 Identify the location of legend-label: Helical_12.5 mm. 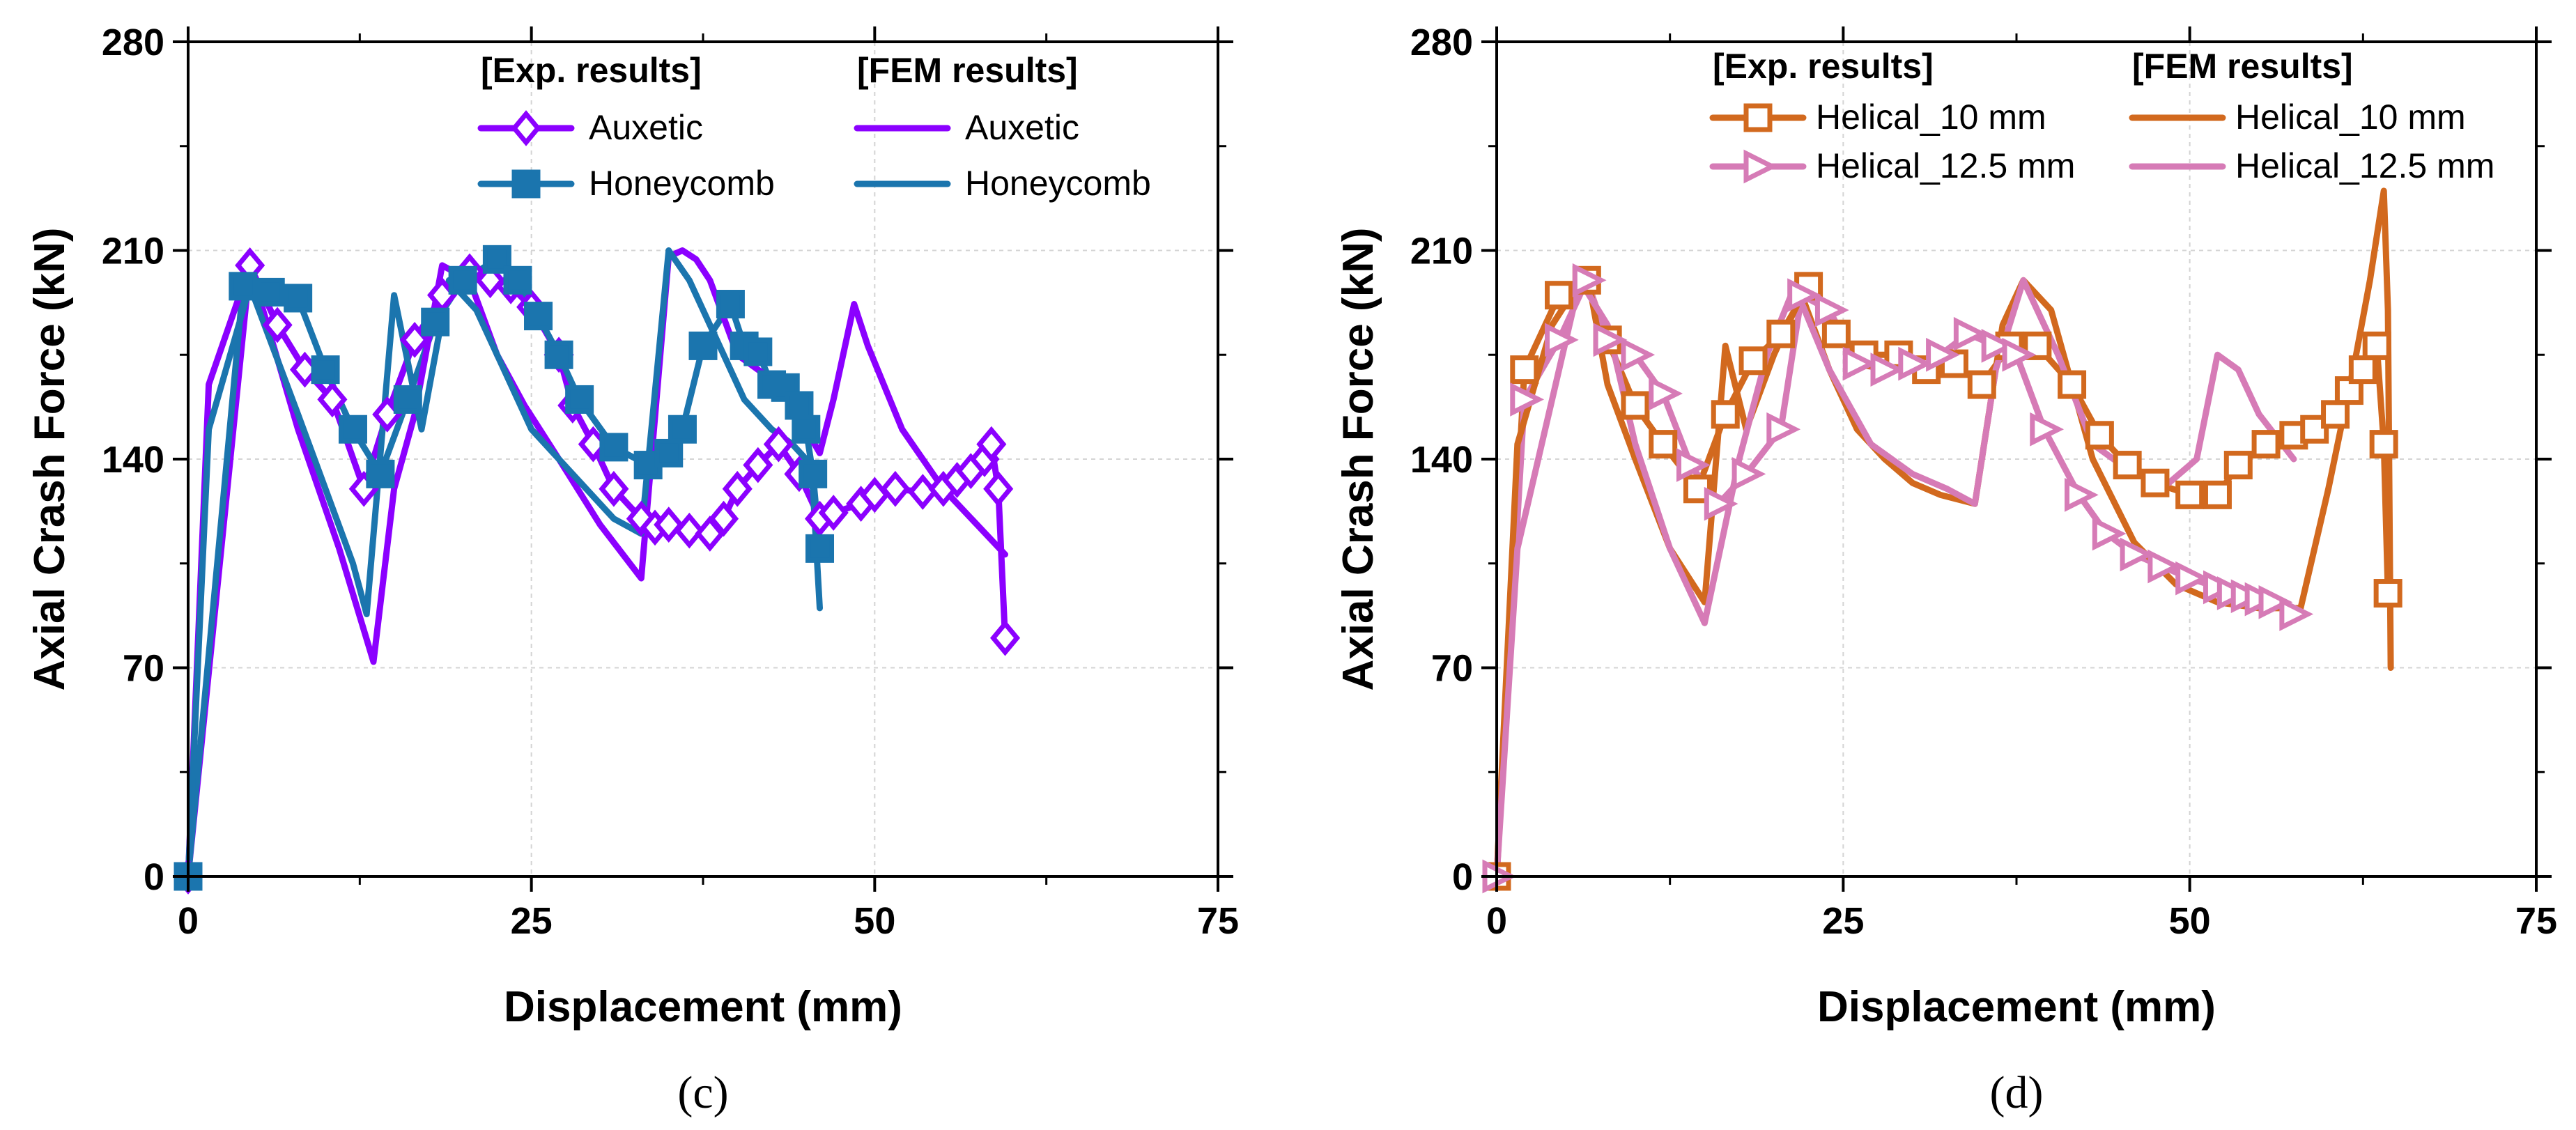
(2364, 165).